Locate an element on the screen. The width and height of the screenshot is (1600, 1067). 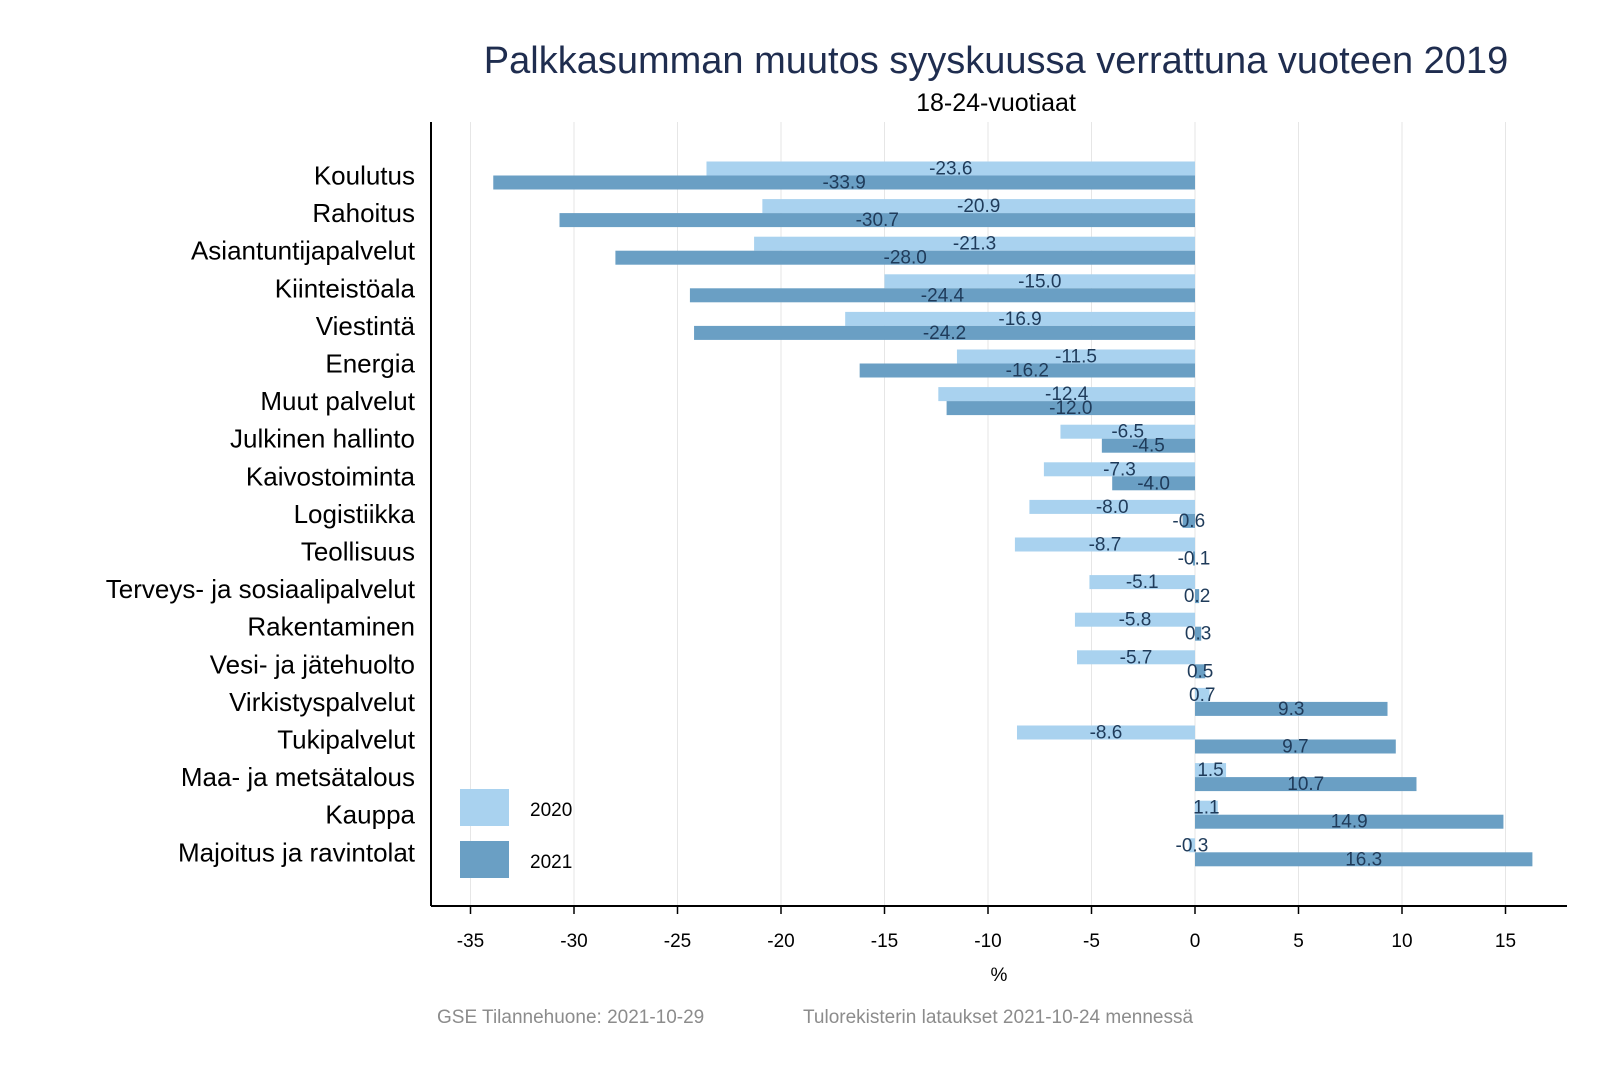
data-label-2020: -8.0 is located at coordinates (1112, 507).